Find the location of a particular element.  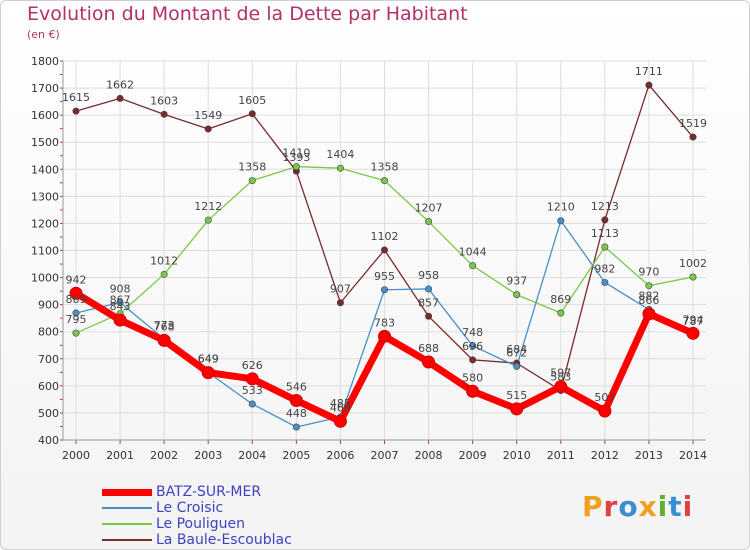

x-tick-label: 2002 is located at coordinates (164, 455).